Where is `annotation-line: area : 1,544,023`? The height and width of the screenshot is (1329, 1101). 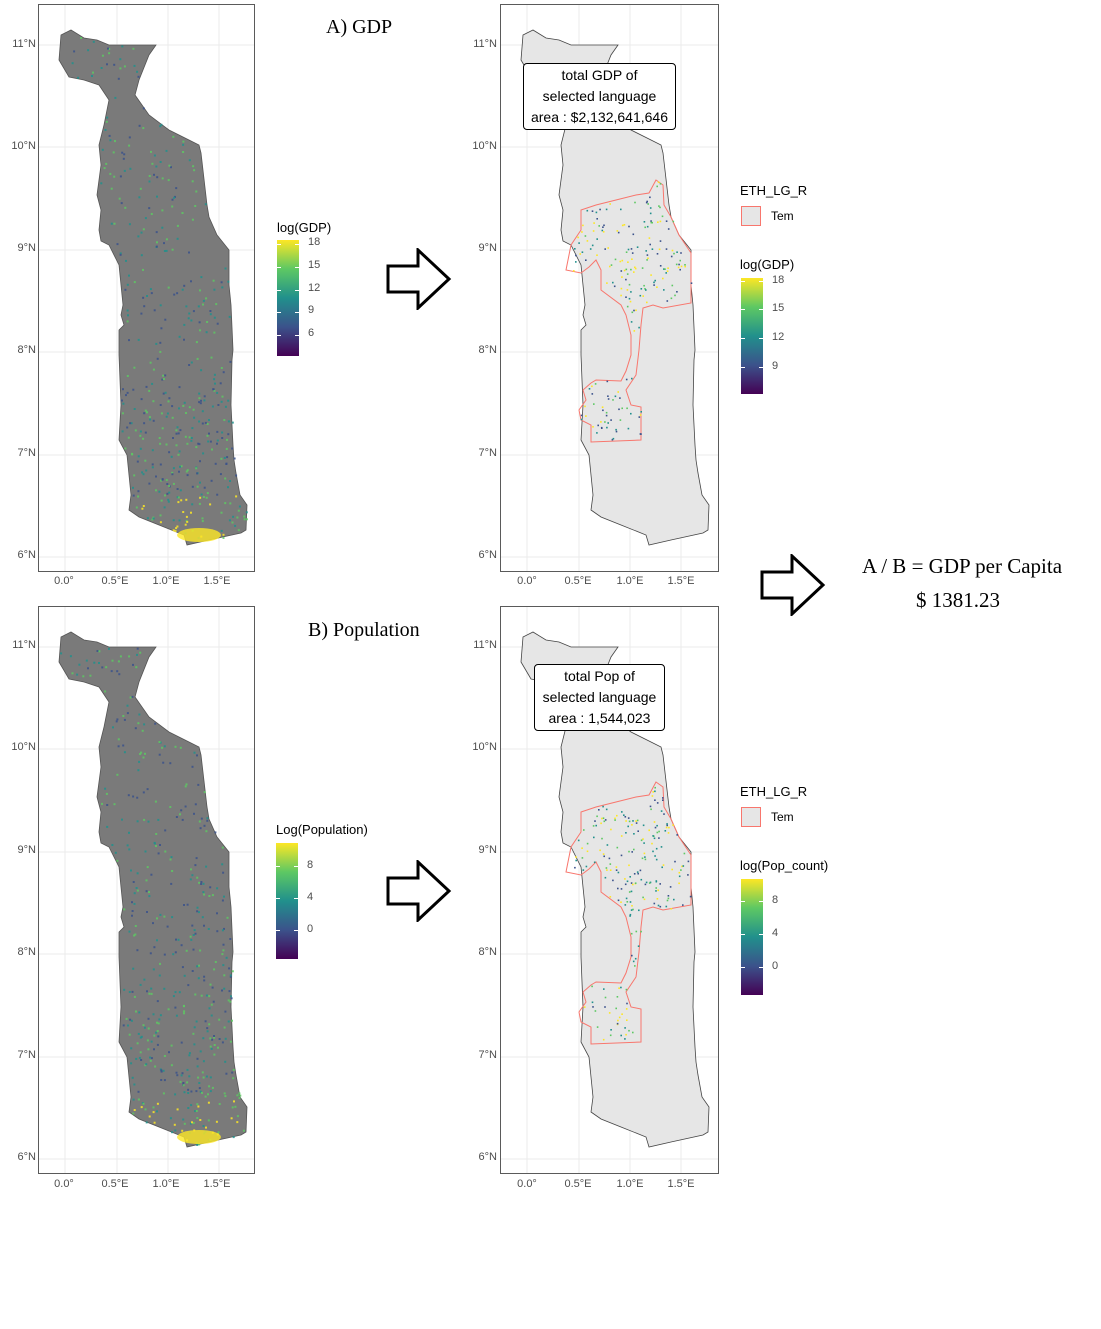
annotation-line: area : 1,544,023 is located at coordinates (599, 718).